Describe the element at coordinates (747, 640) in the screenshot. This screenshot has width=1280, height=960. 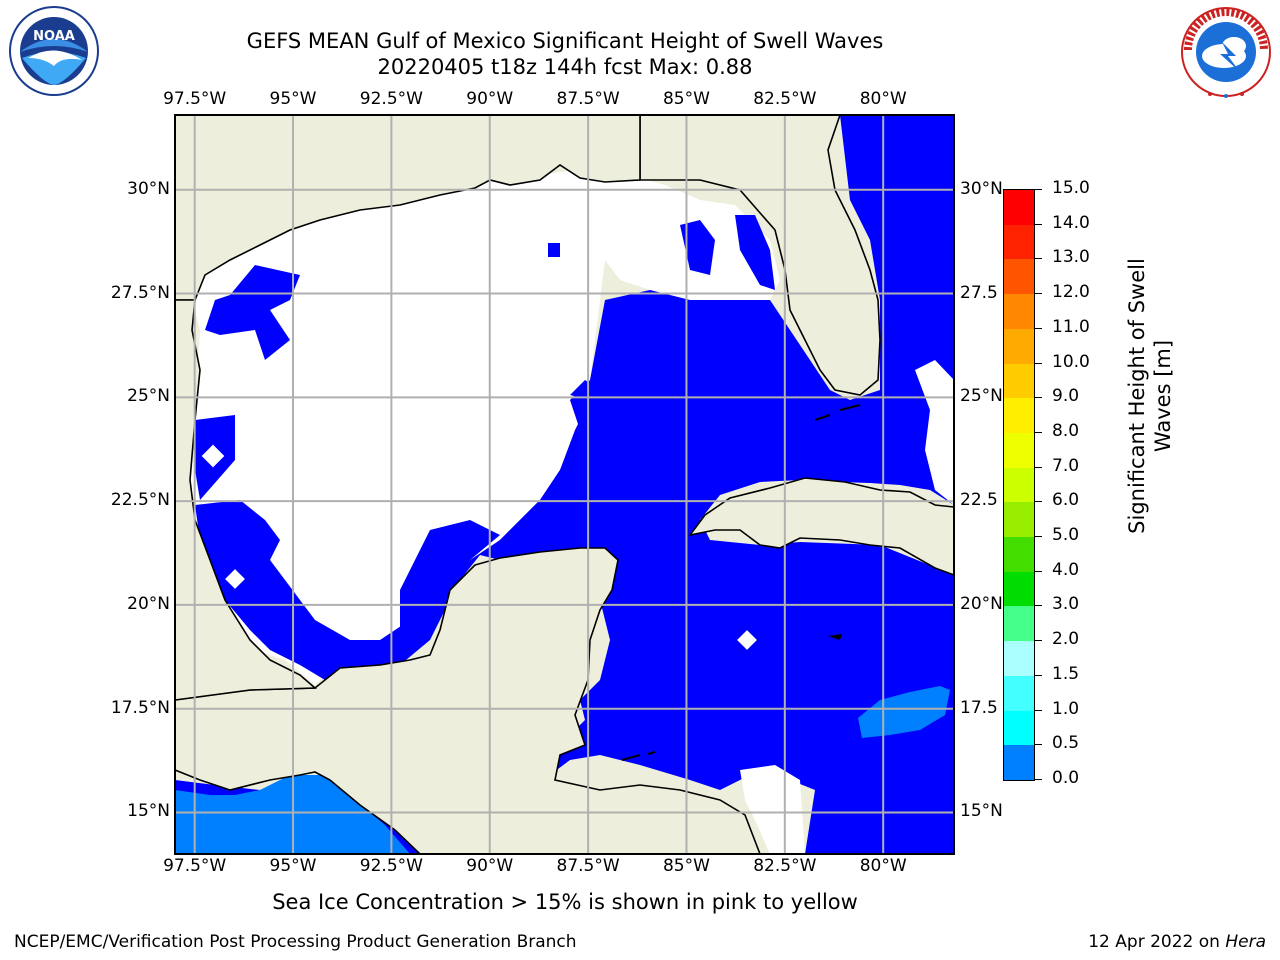
I see `carib-dot` at that location.